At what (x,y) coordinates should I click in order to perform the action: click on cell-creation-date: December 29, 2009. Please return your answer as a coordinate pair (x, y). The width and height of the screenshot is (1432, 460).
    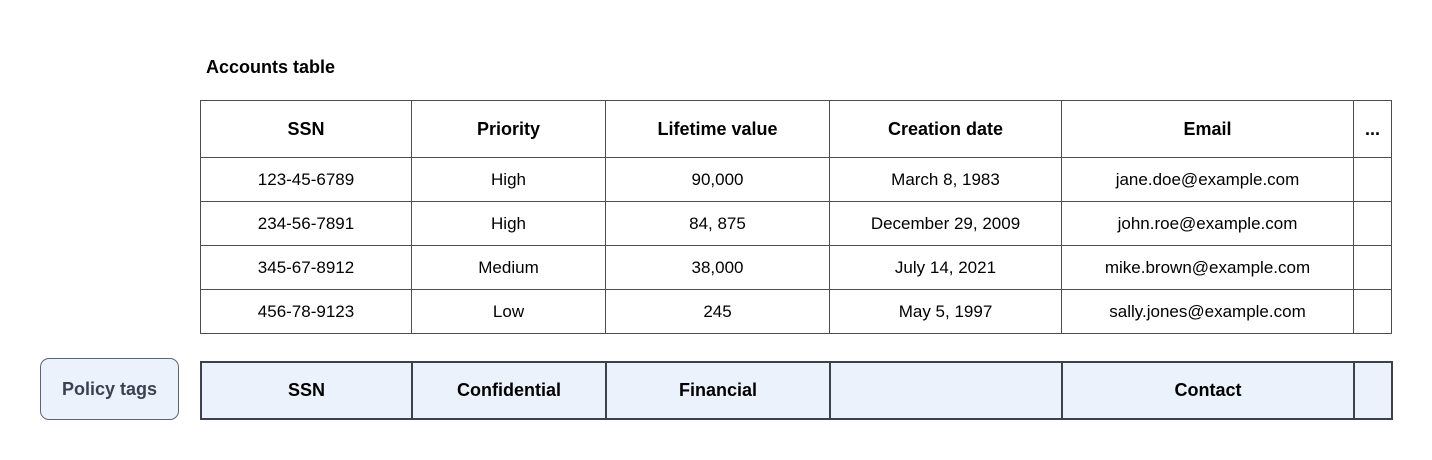
    Looking at the image, I should click on (945, 223).